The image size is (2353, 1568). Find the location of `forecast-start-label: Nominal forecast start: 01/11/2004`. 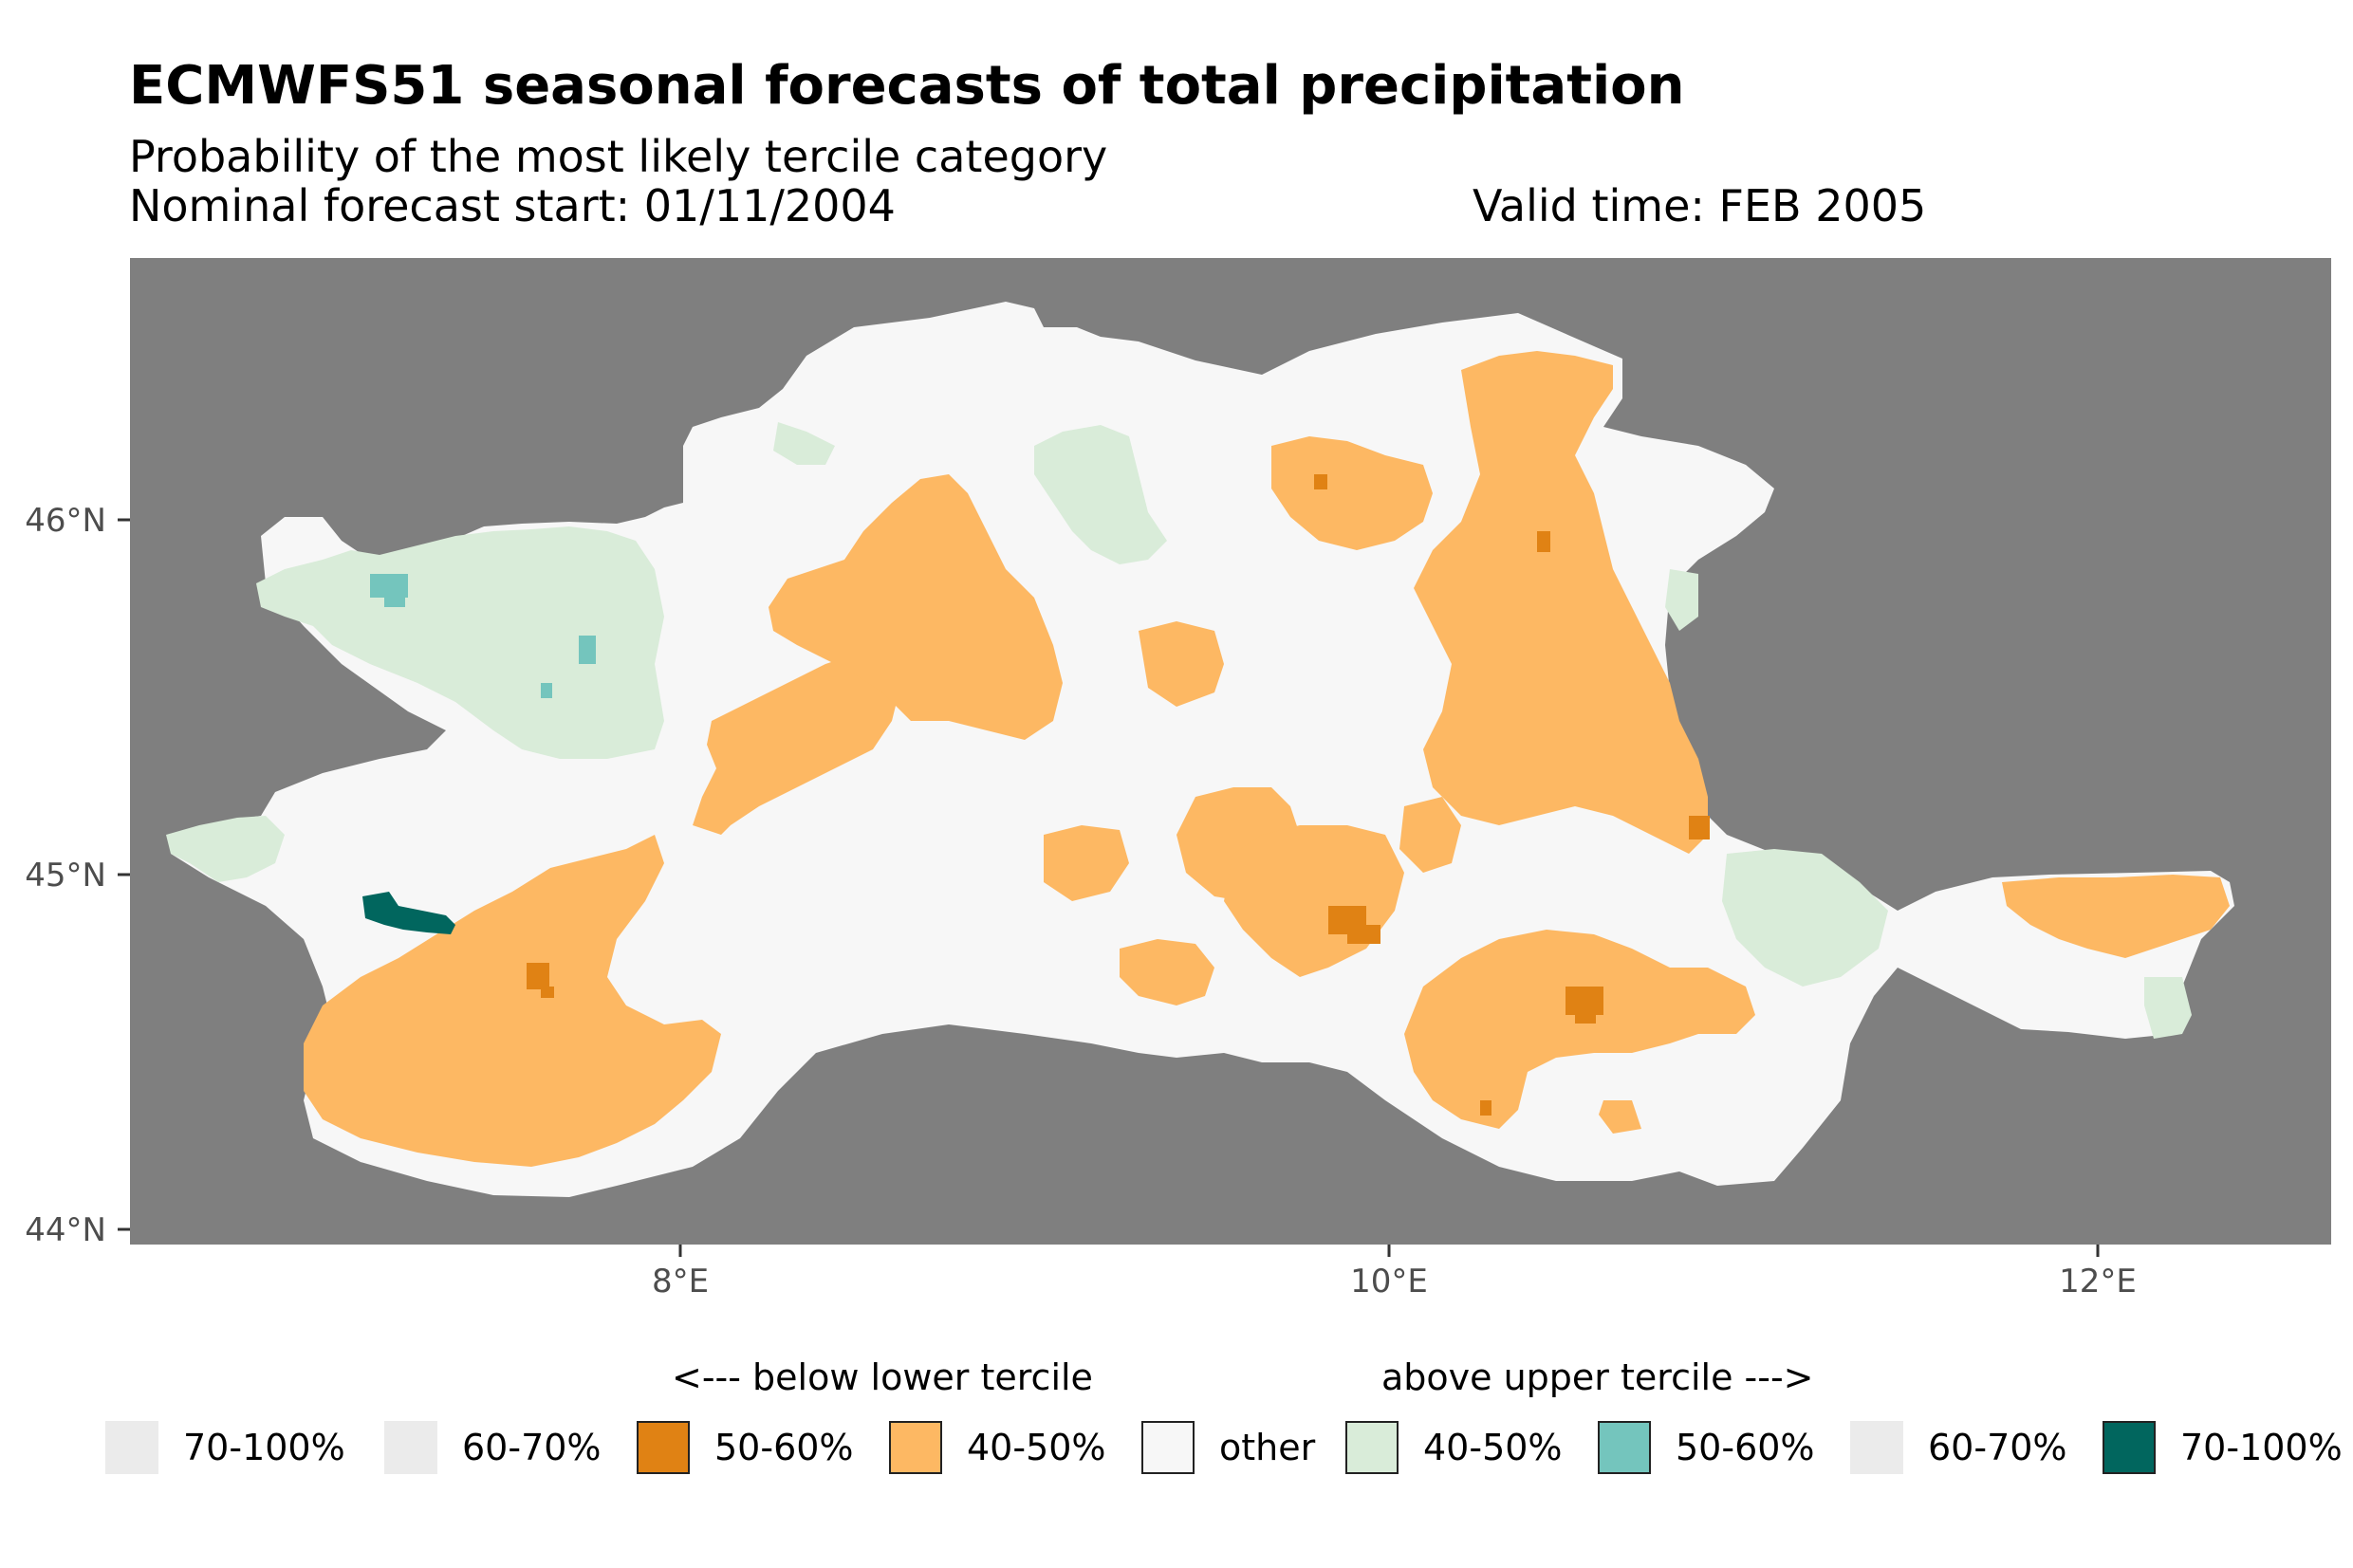

forecast-start-label: Nominal forecast start: 01/11/2004 is located at coordinates (512, 206).